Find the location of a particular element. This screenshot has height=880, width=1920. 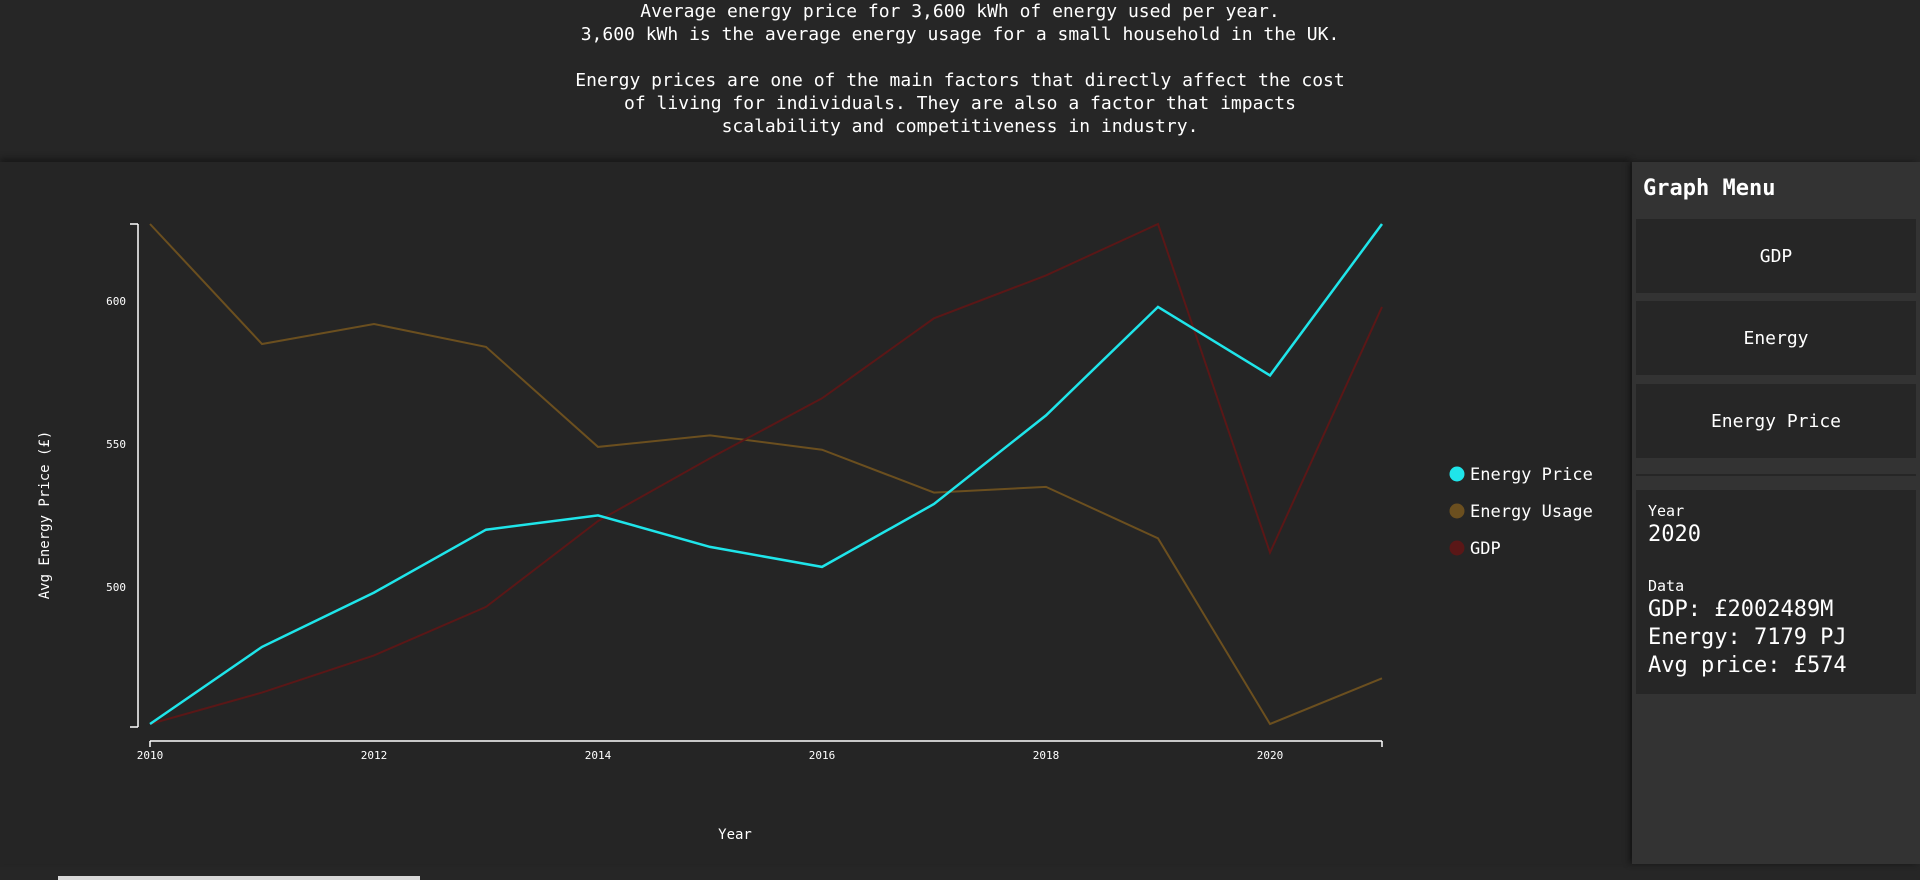

x-axis-title: Year is located at coordinates (735, 835).